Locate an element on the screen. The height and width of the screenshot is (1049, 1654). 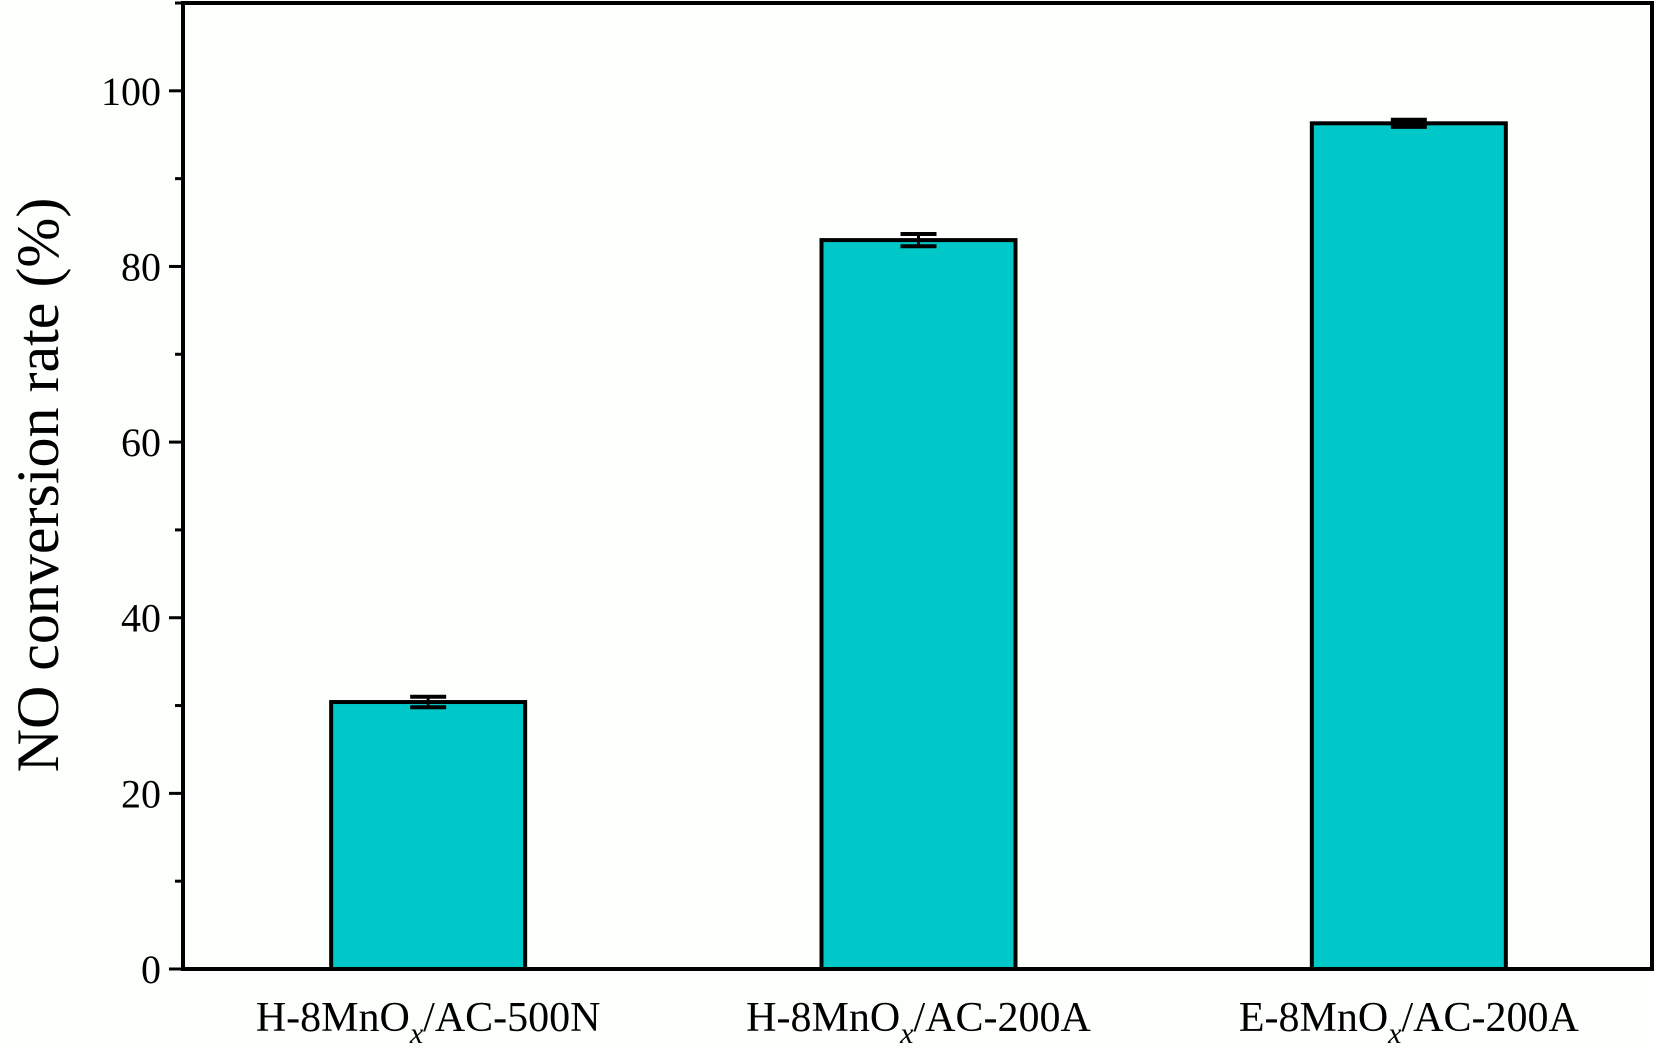
y-tick-label: 60 is located at coordinates (141, 442).